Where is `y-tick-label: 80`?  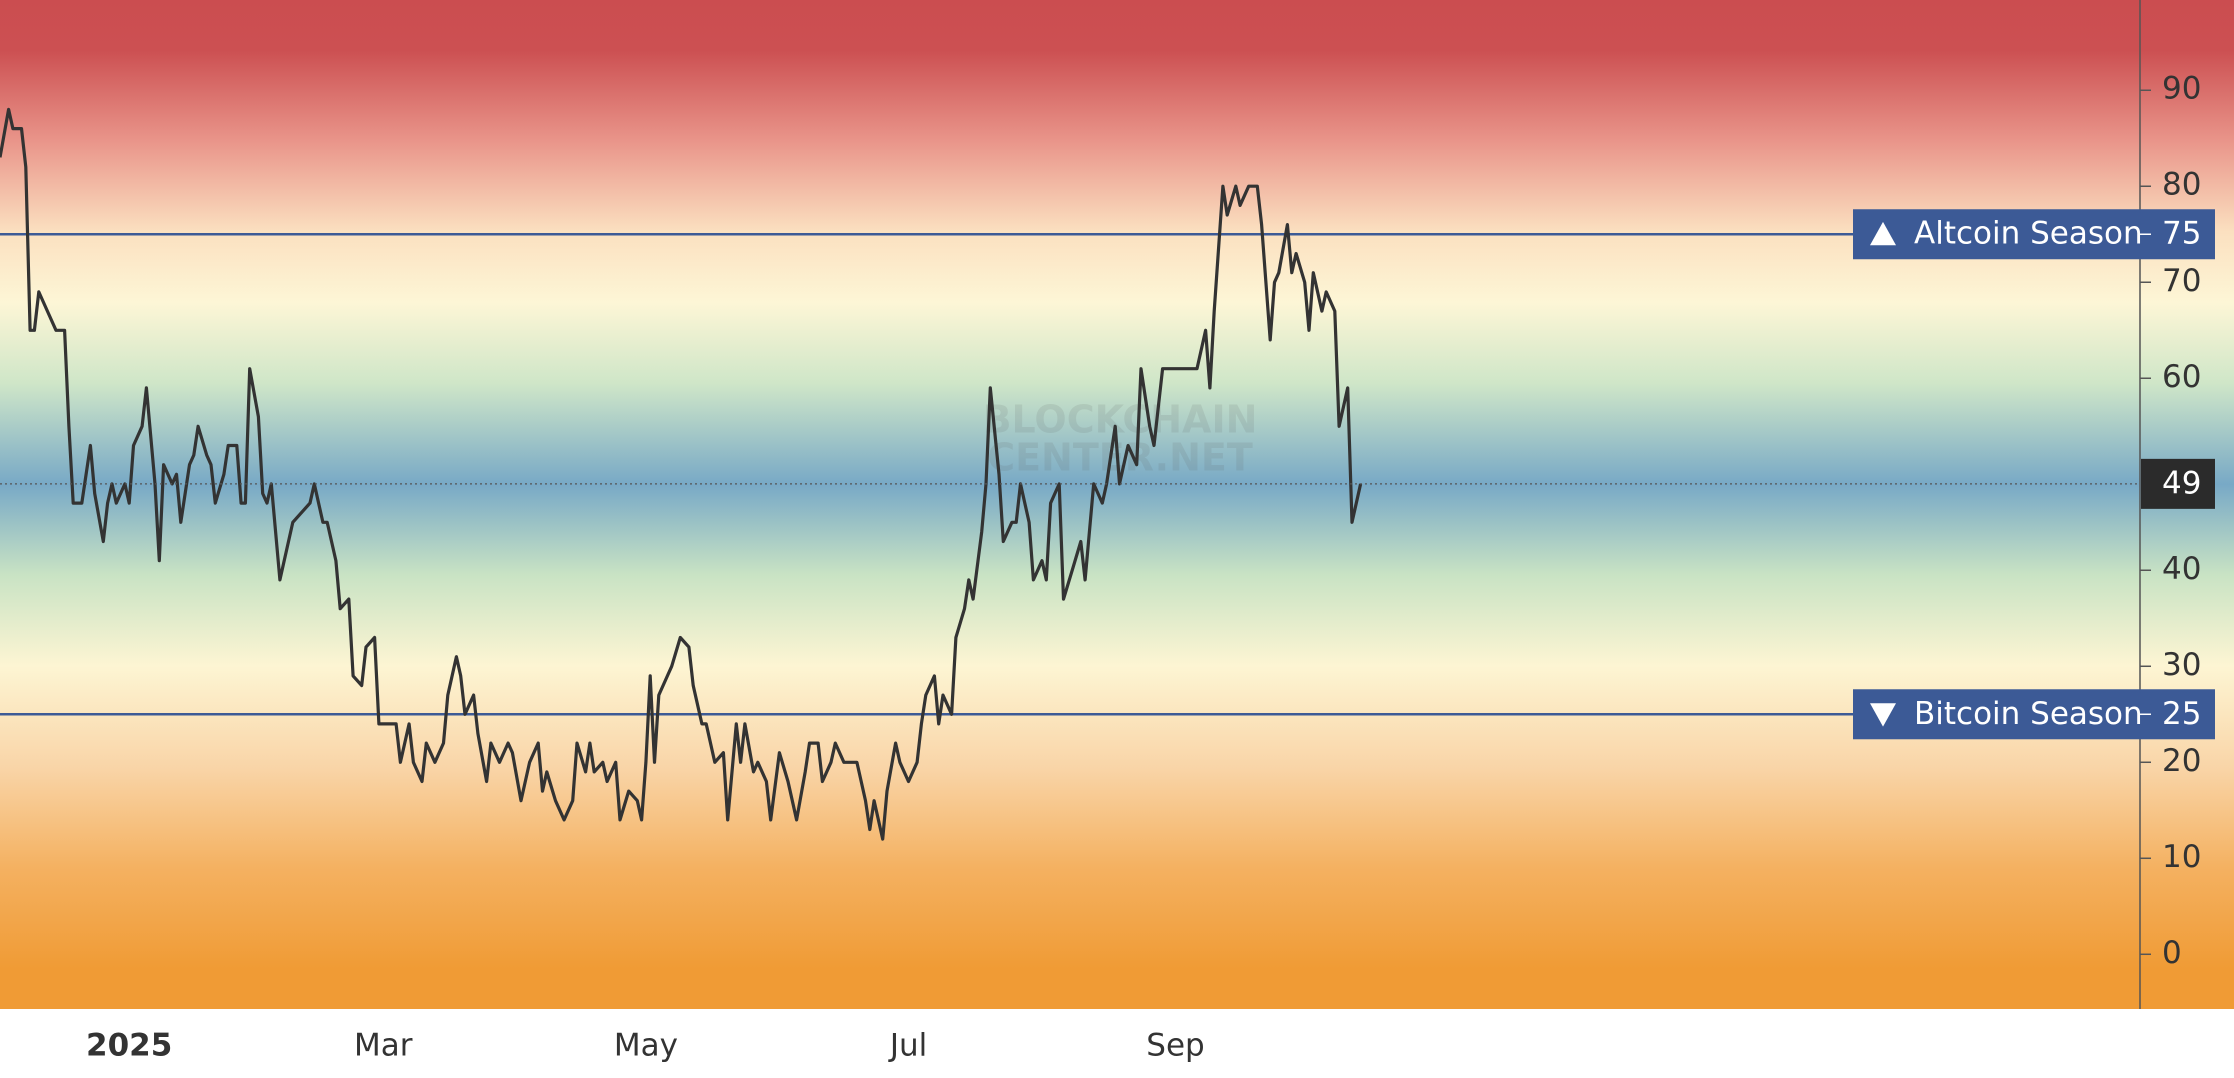 y-tick-label: 80 is located at coordinates (2181, 185).